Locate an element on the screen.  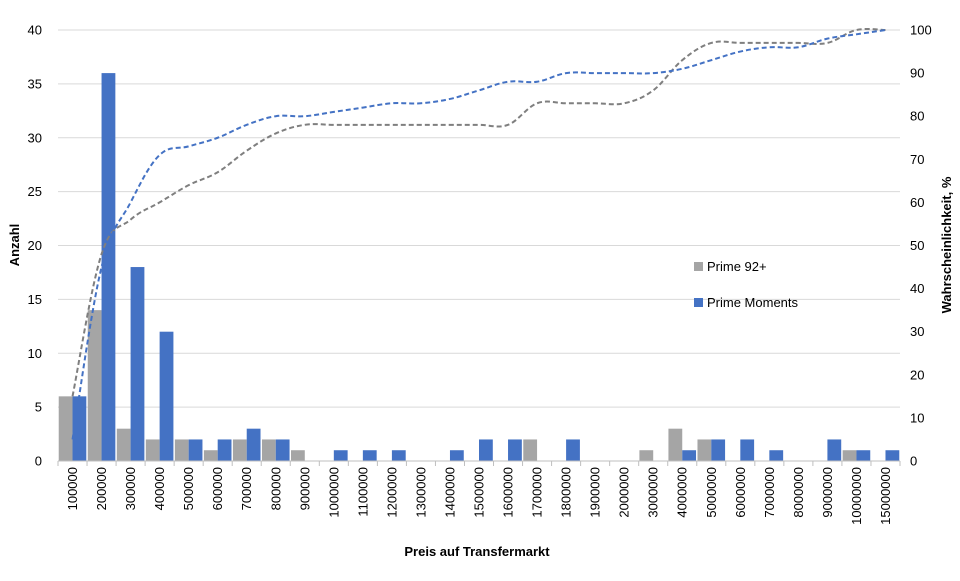
y2-tick-label: 60 is located at coordinates (917, 202).